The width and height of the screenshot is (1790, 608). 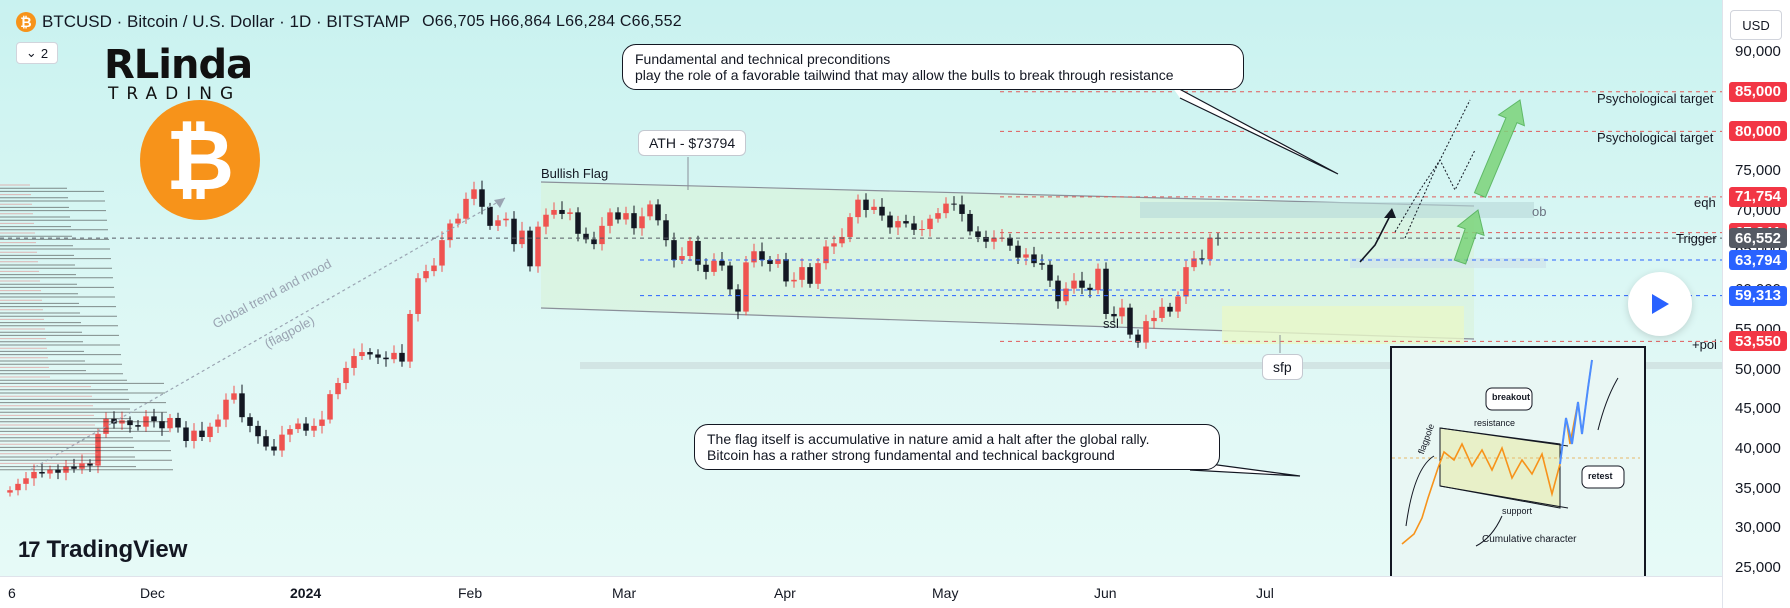 I want to click on tradingview-wordmark: TradingView, so click(x=117, y=549).